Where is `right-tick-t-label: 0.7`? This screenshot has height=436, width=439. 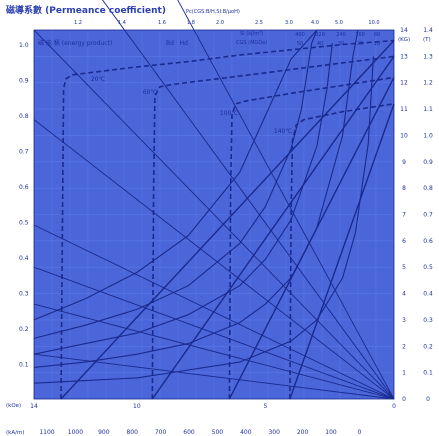 right-tick-t-label: 0.7 is located at coordinates (428, 215).